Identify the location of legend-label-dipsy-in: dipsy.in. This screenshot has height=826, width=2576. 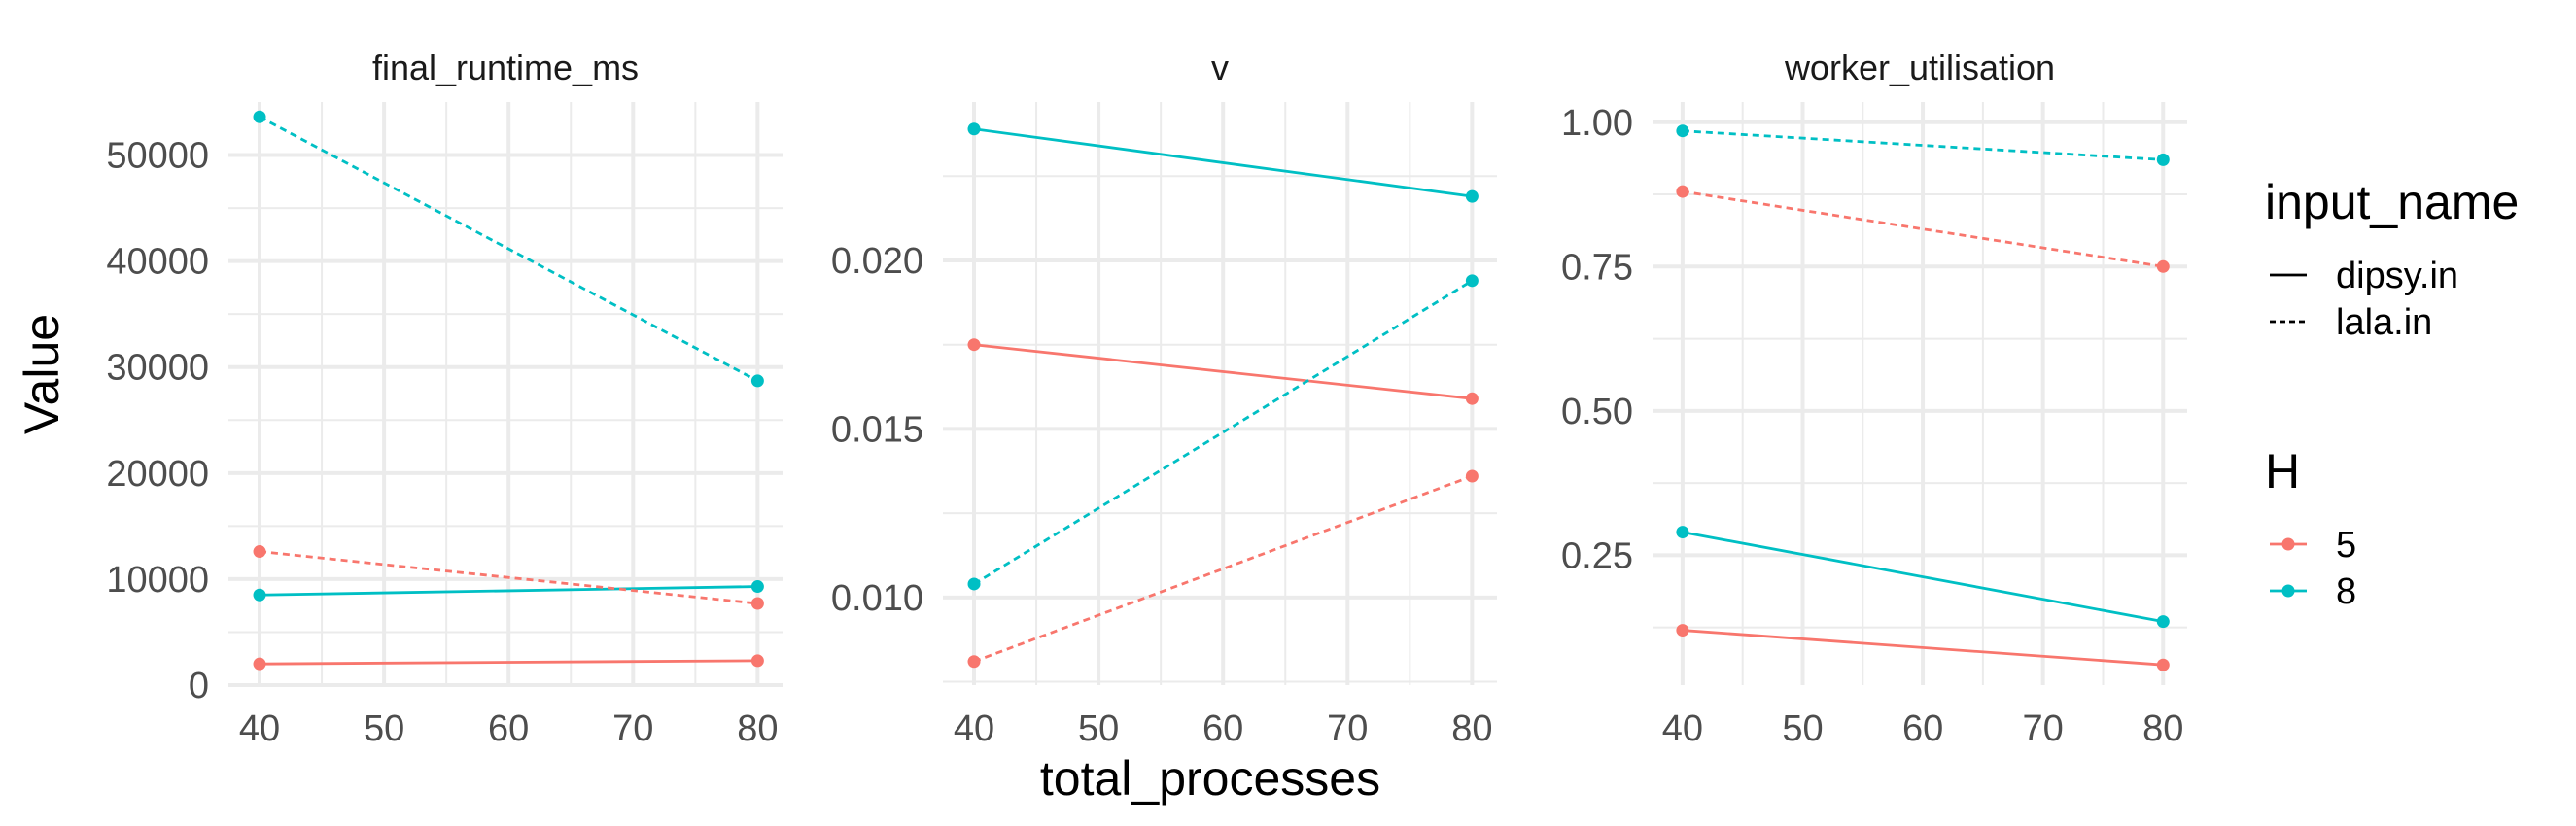
(2397, 276).